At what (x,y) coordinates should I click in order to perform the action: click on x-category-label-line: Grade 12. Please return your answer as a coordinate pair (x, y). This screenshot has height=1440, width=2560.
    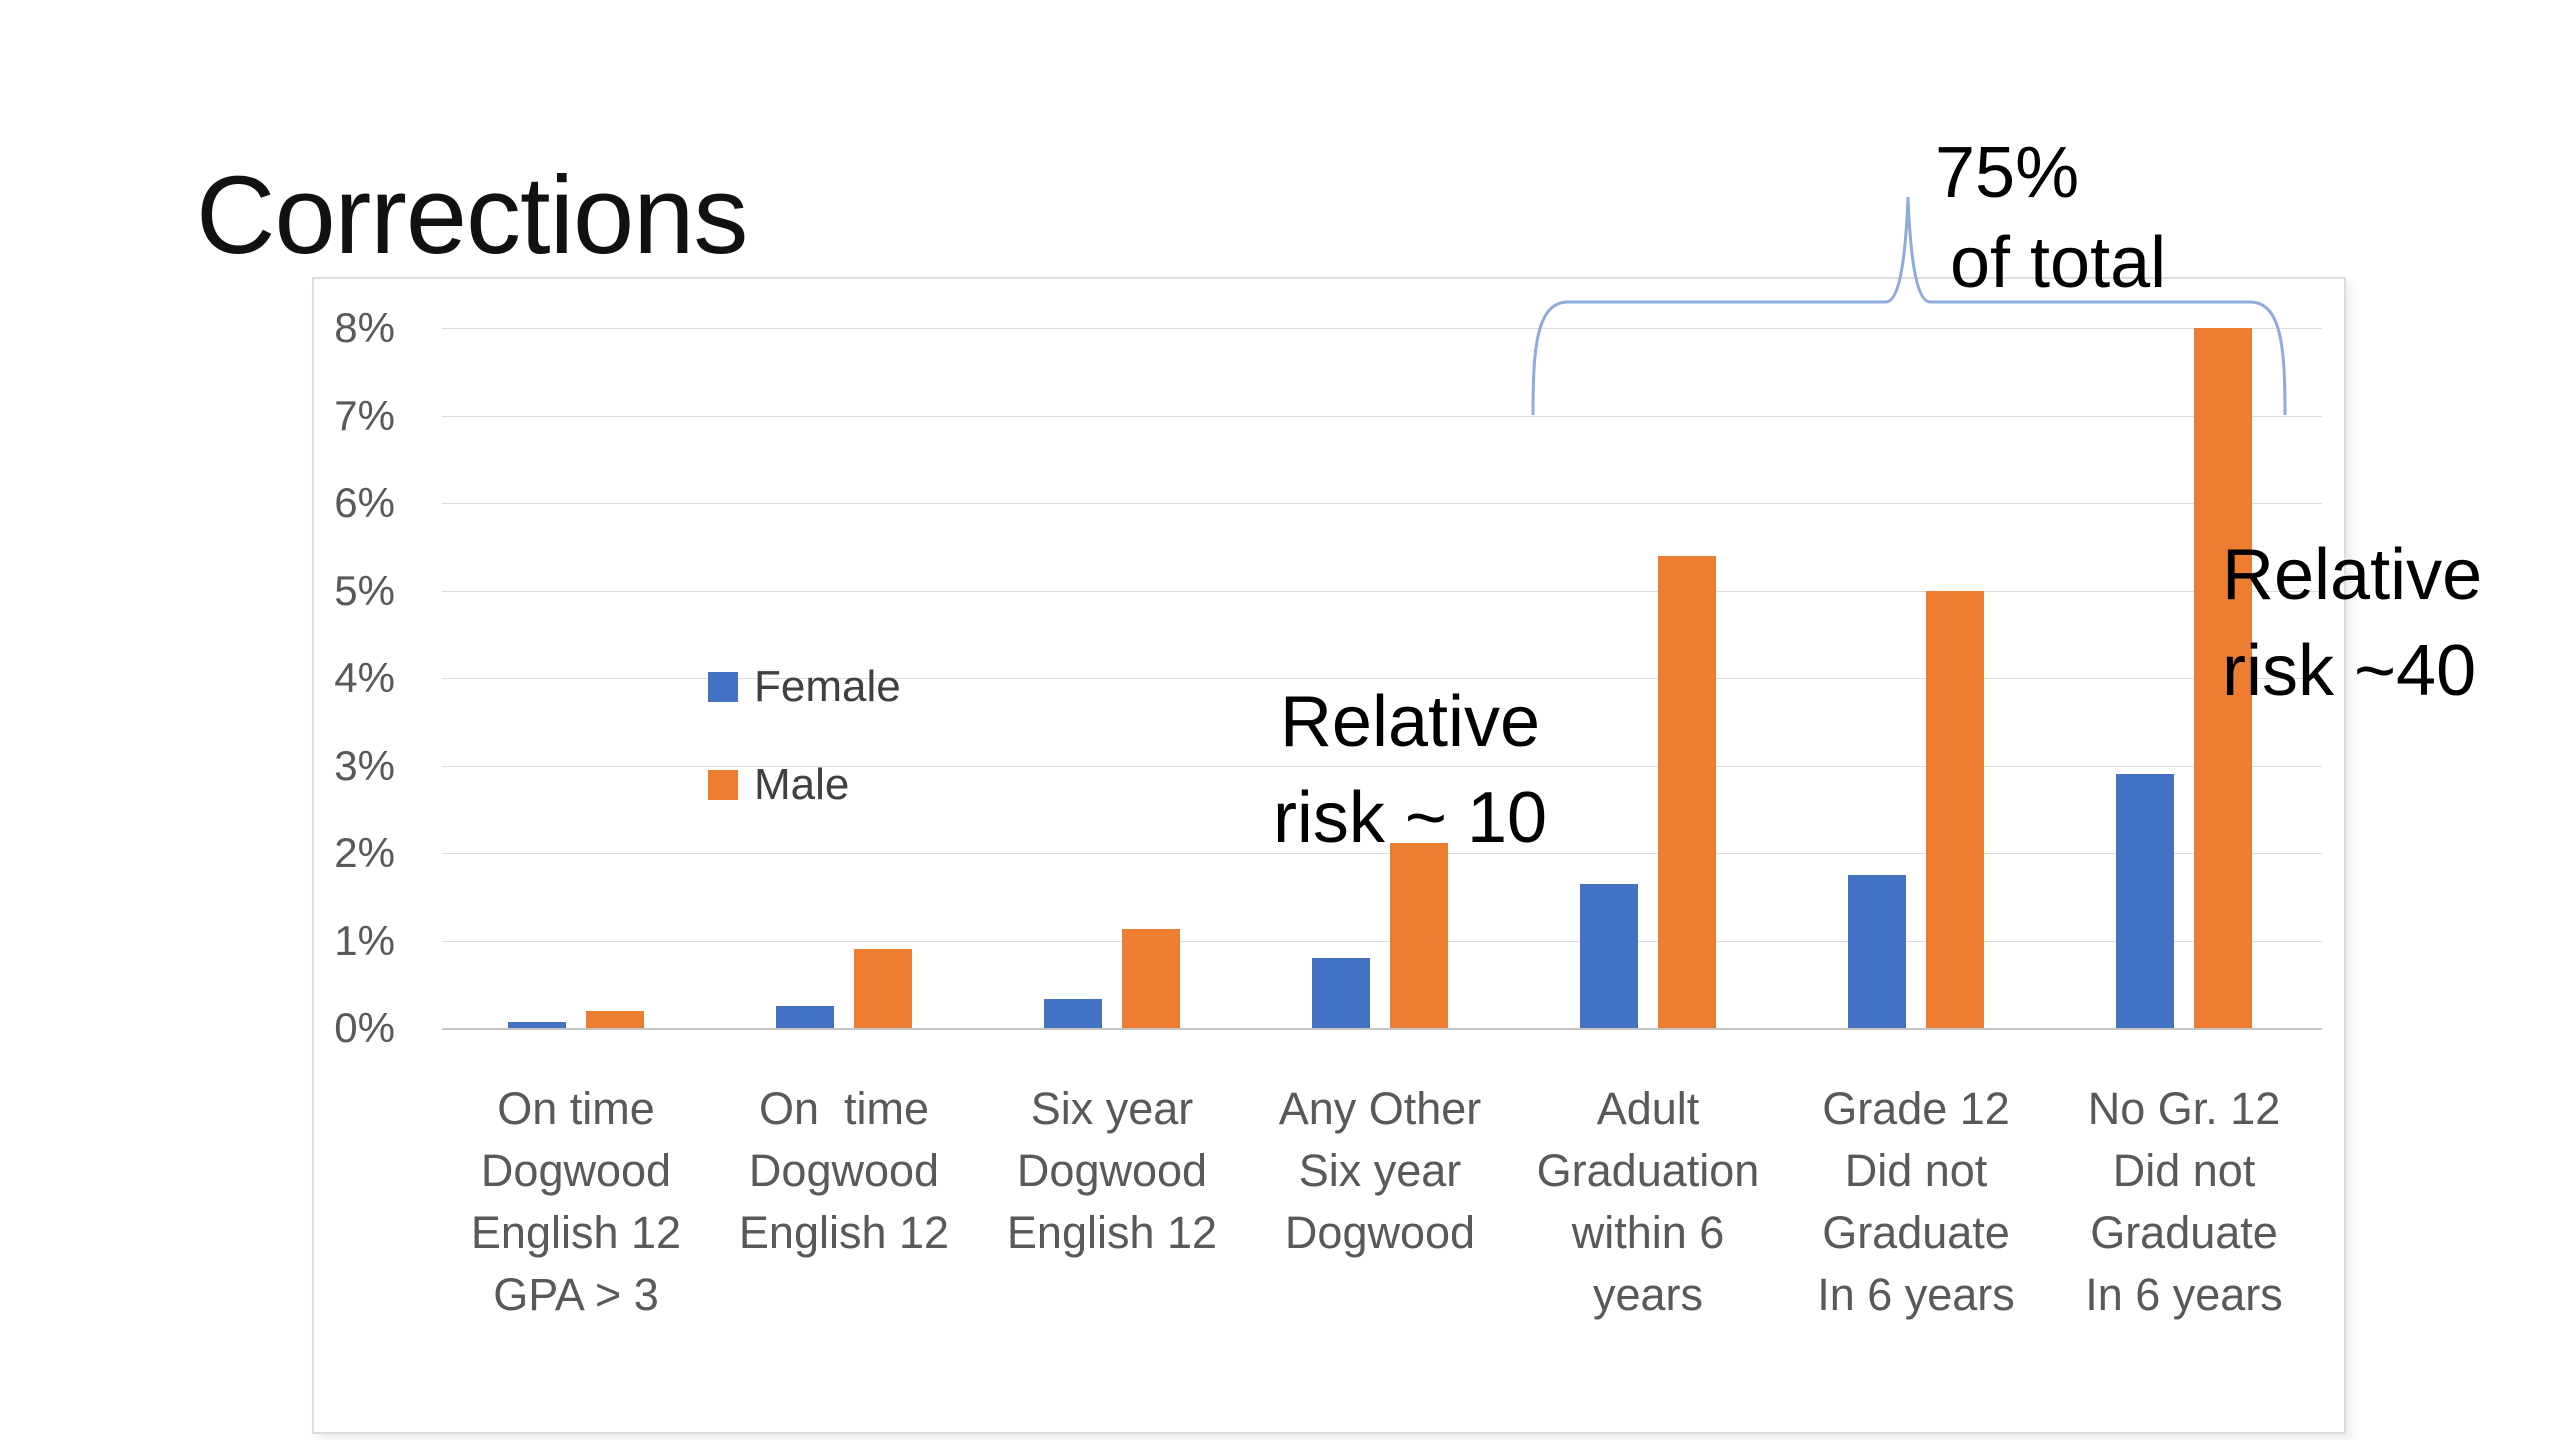
    Looking at the image, I should click on (1916, 1108).